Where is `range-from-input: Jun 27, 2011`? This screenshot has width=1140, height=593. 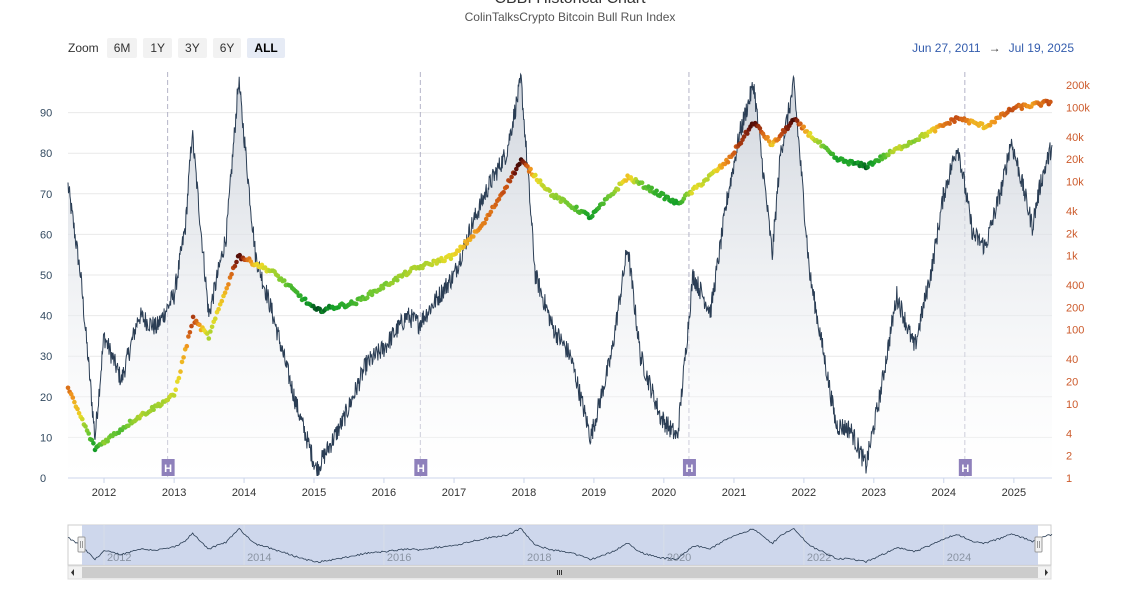 range-from-input: Jun 27, 2011 is located at coordinates (946, 48).